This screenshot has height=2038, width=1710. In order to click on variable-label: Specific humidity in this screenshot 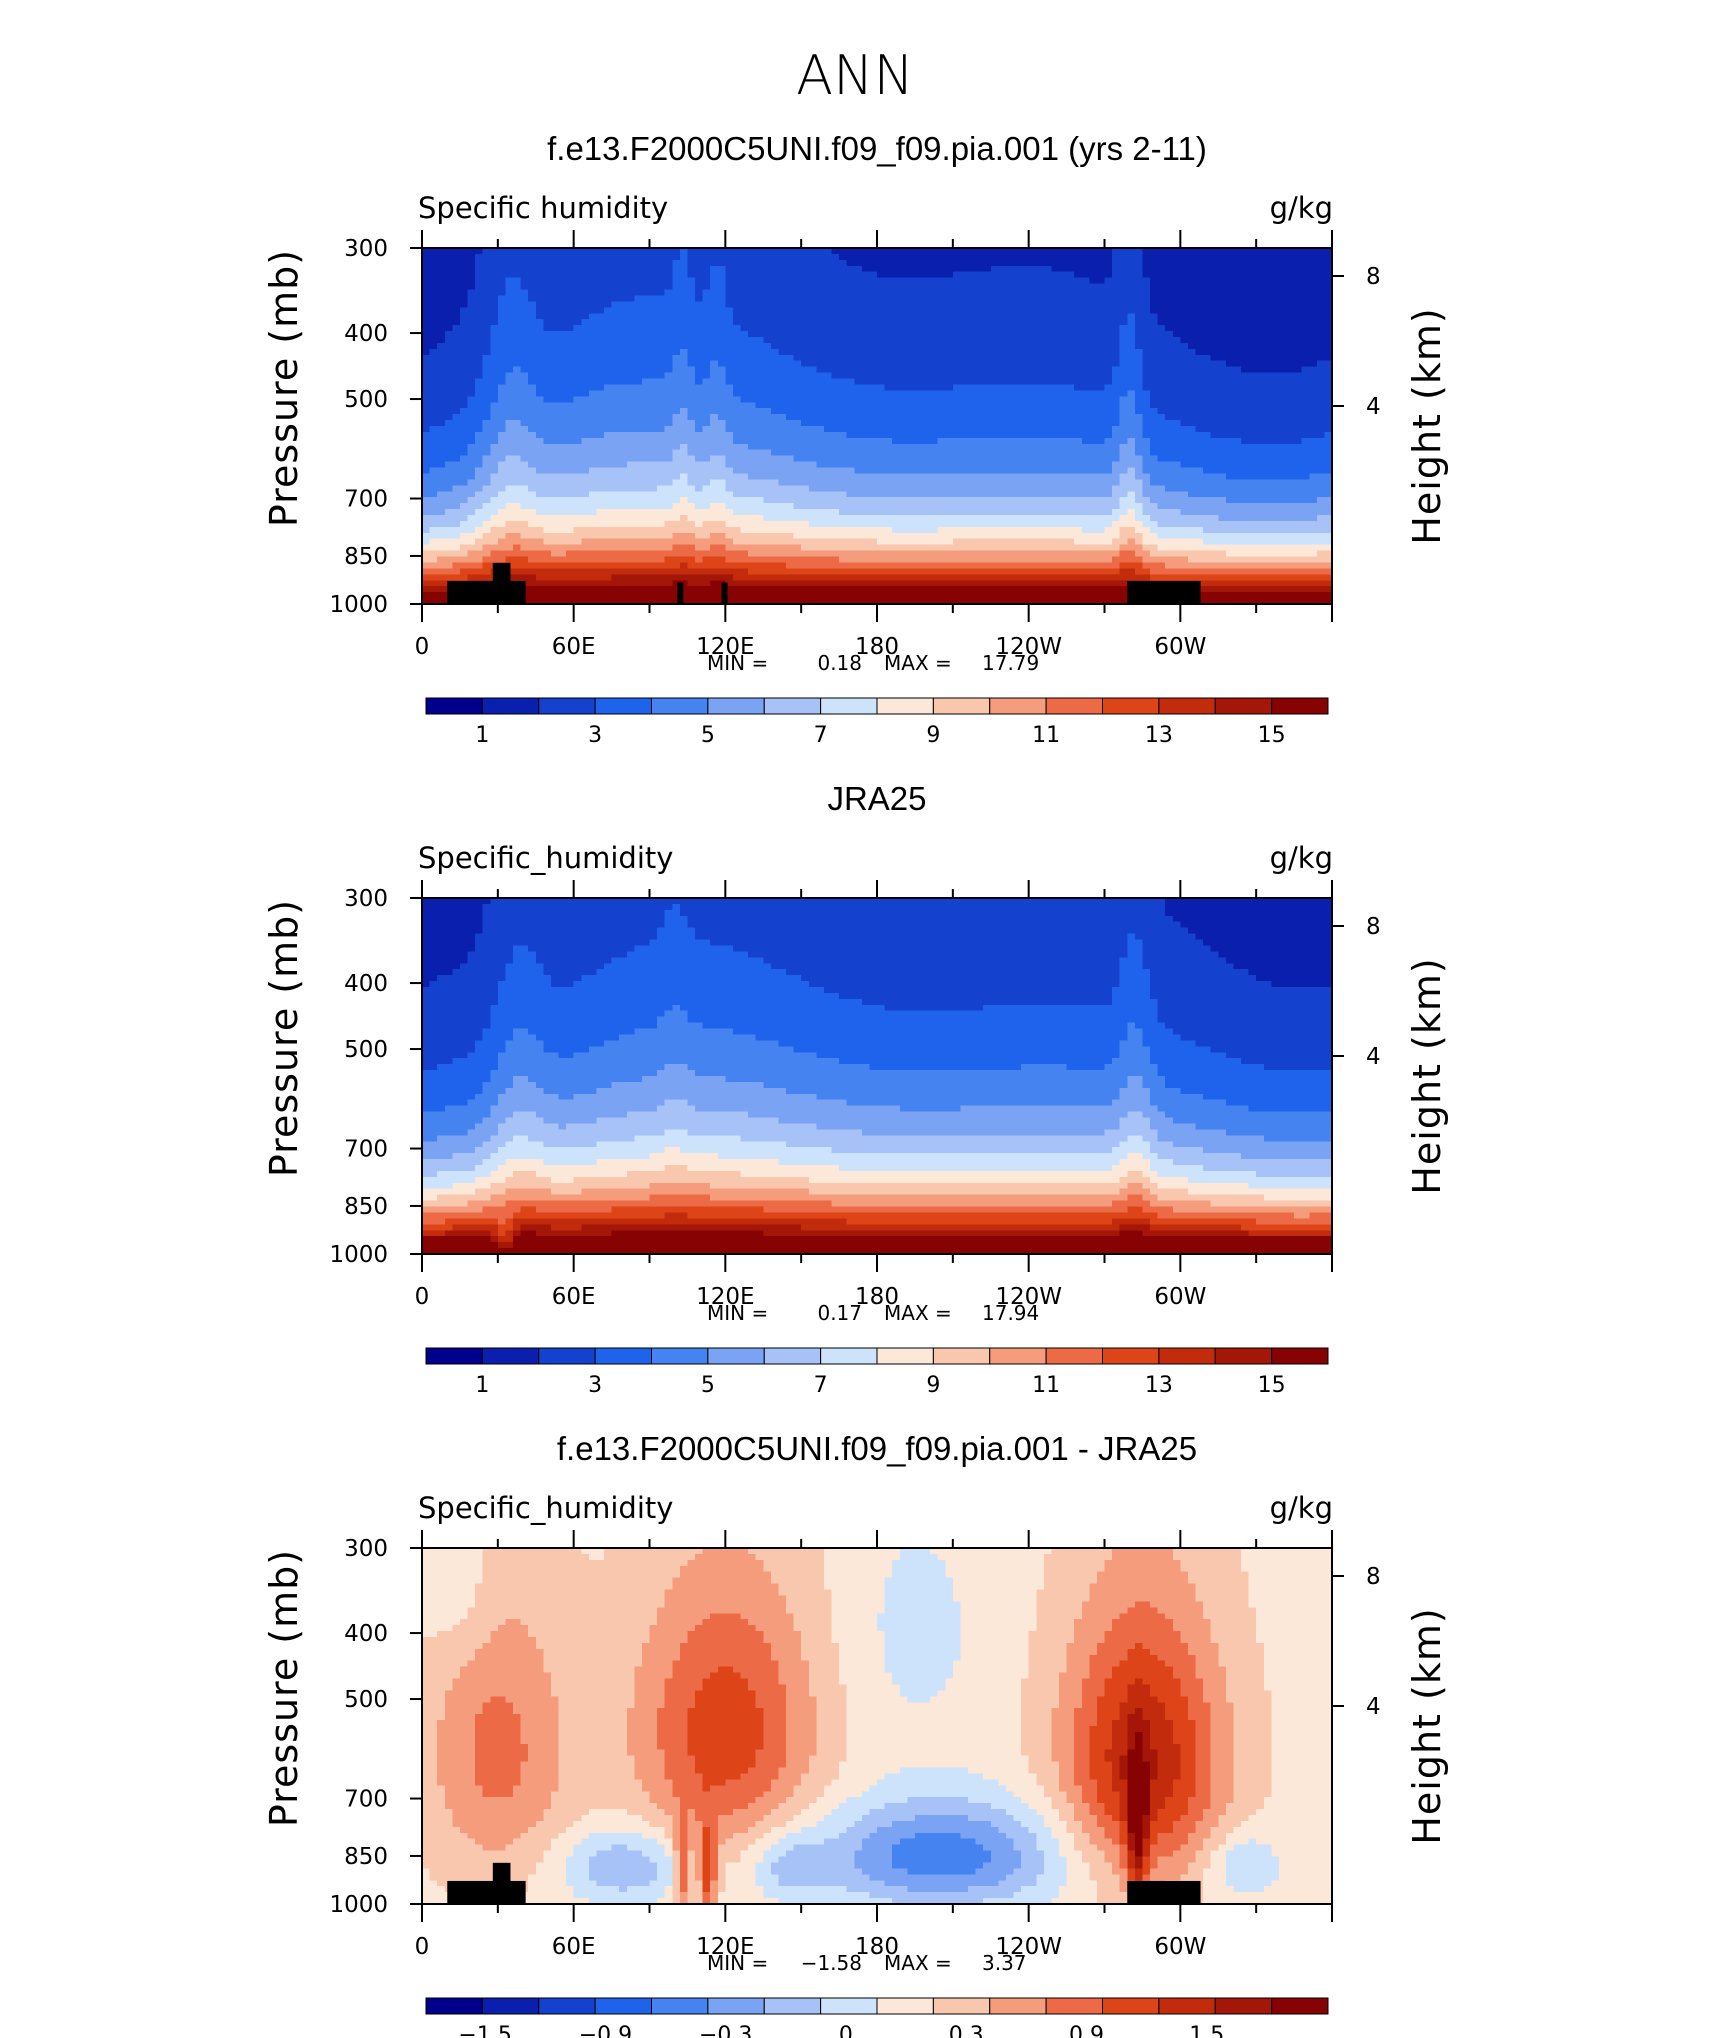, I will do `click(543, 208)`.